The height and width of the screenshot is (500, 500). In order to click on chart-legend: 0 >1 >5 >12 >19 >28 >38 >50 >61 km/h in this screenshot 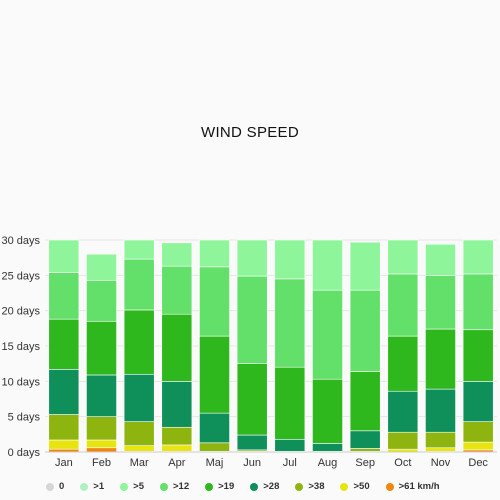, I will do `click(251, 486)`.